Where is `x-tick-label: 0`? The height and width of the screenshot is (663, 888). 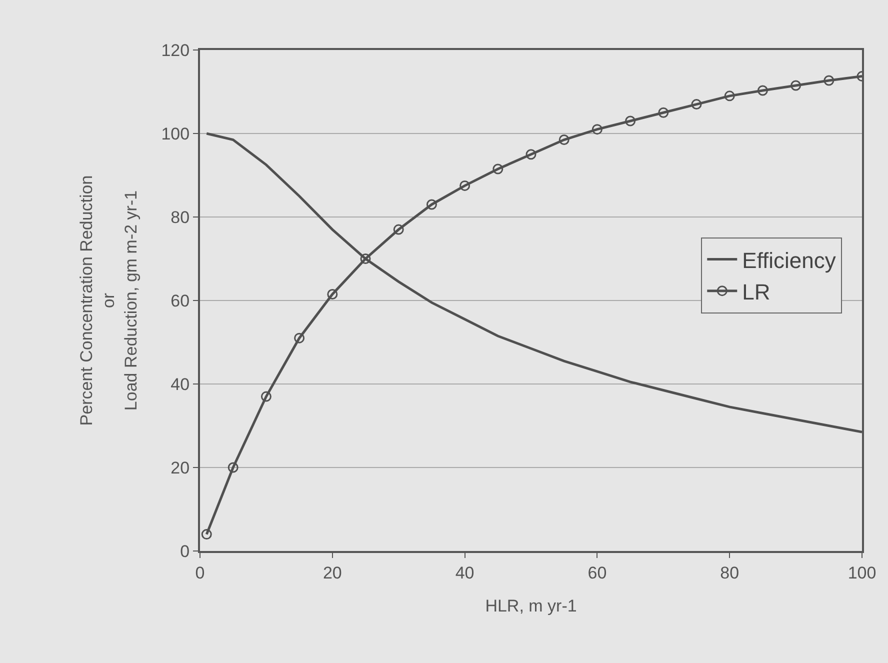
x-tick-label: 0 is located at coordinates (200, 572).